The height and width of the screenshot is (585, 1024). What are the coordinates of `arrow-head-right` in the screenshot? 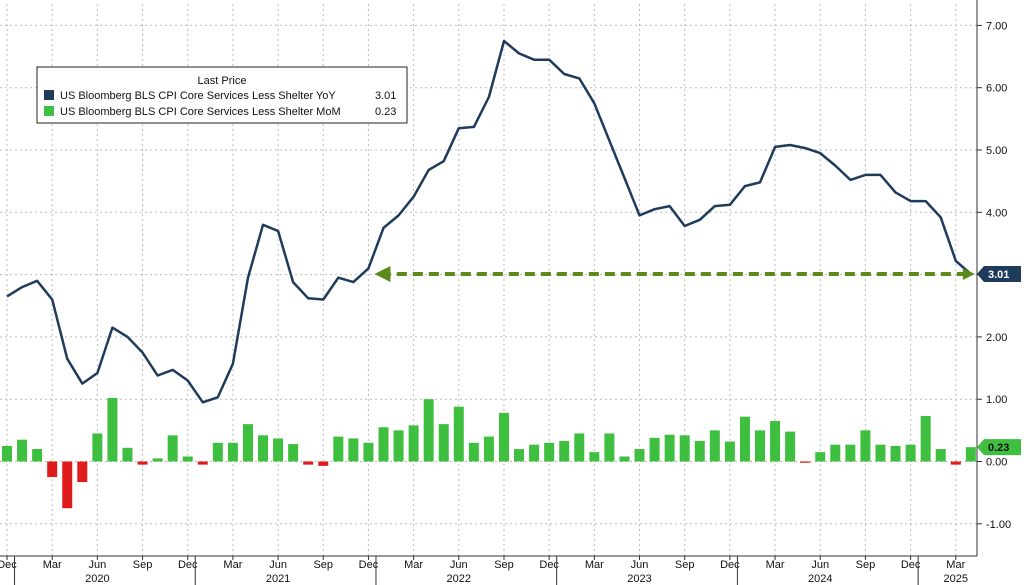 It's located at (968, 273).